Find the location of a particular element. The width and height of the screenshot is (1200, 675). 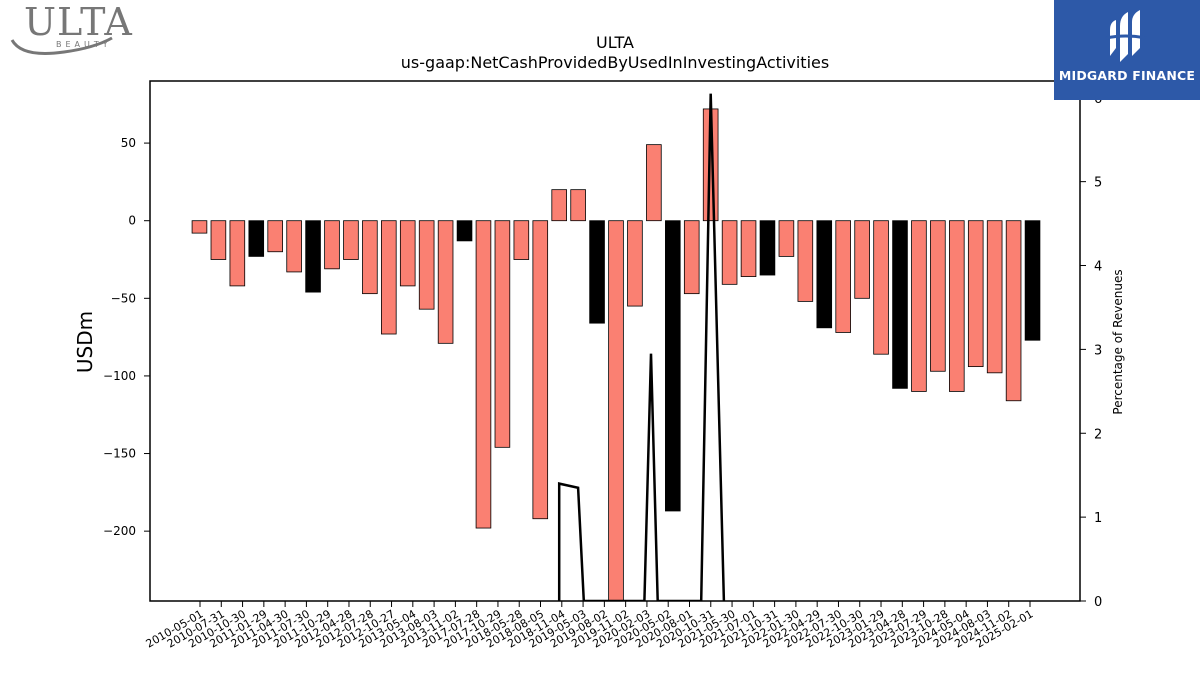

midgard-logo-text: MIDGARD FINANCE is located at coordinates (1127, 75).